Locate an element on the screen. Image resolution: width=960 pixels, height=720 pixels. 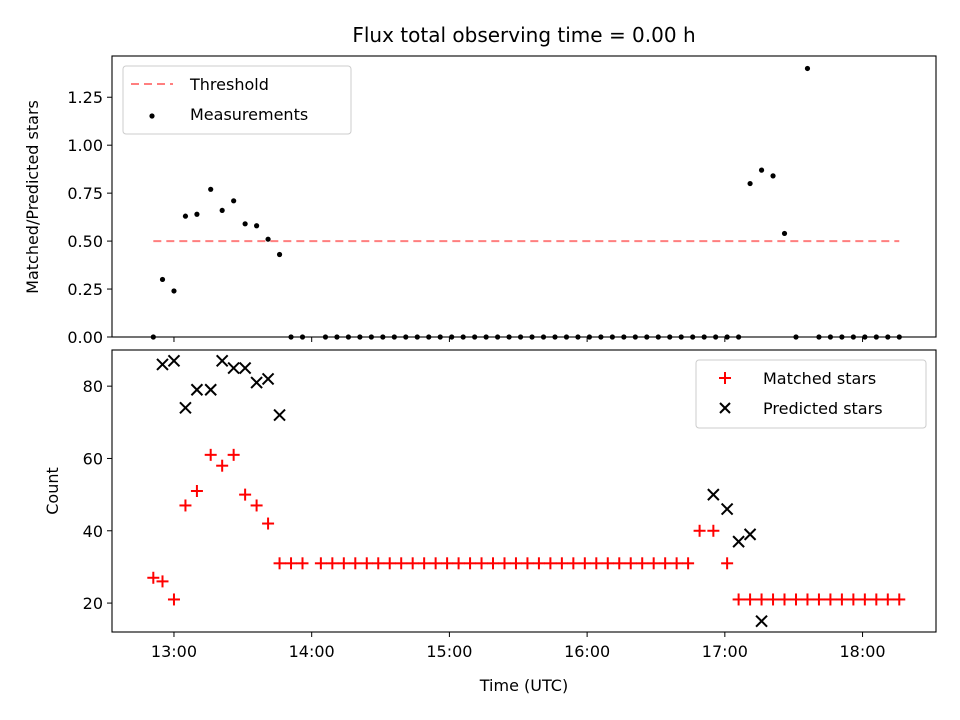
bottom-x-tick-label: 17:00 is located at coordinates (725, 651).